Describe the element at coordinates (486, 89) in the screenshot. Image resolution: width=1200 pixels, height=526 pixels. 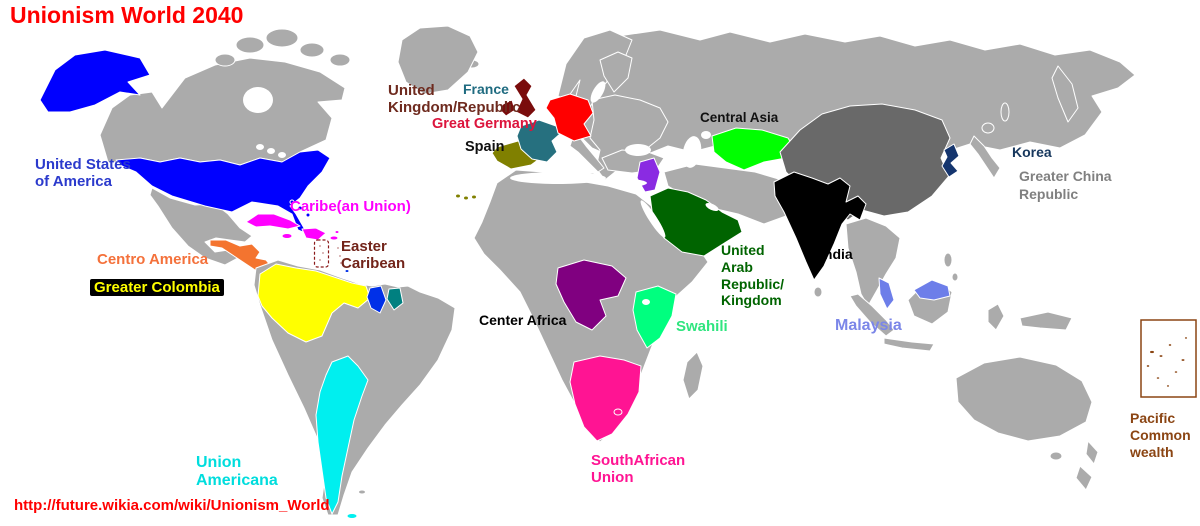
I see `france-label: France` at that location.